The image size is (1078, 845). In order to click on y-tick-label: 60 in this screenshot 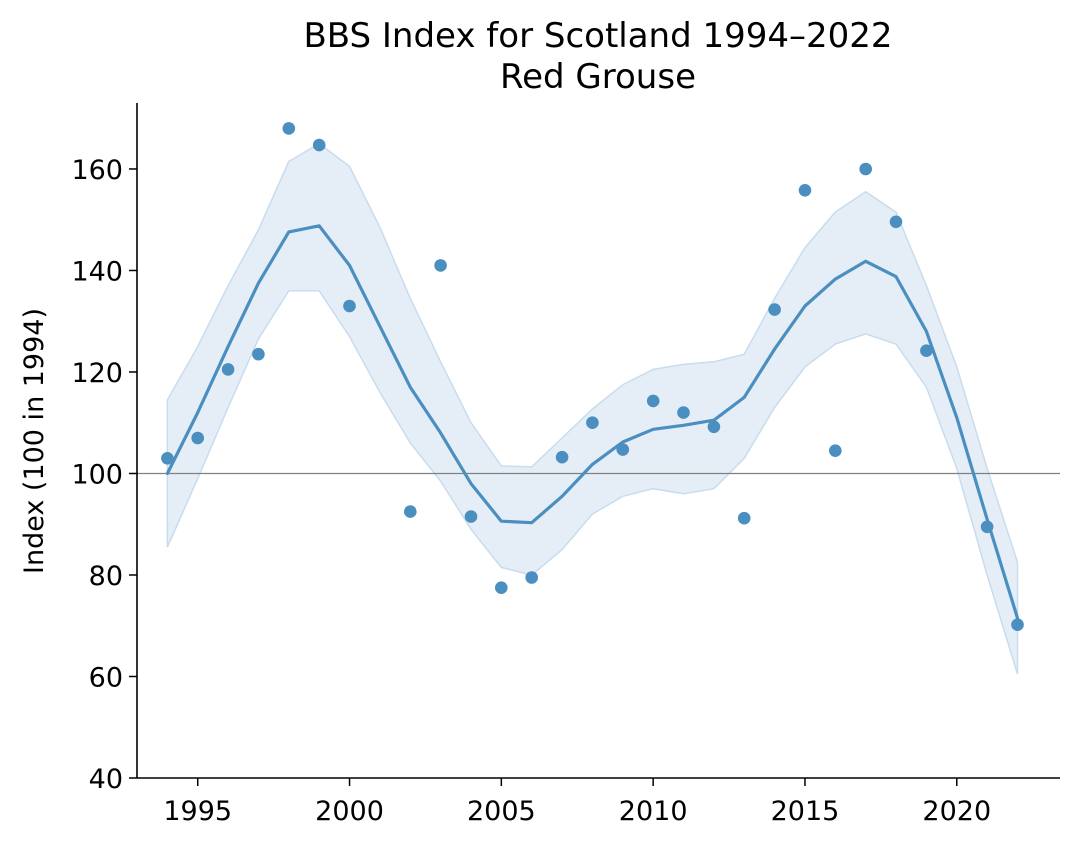, I will do `click(106, 677)`.